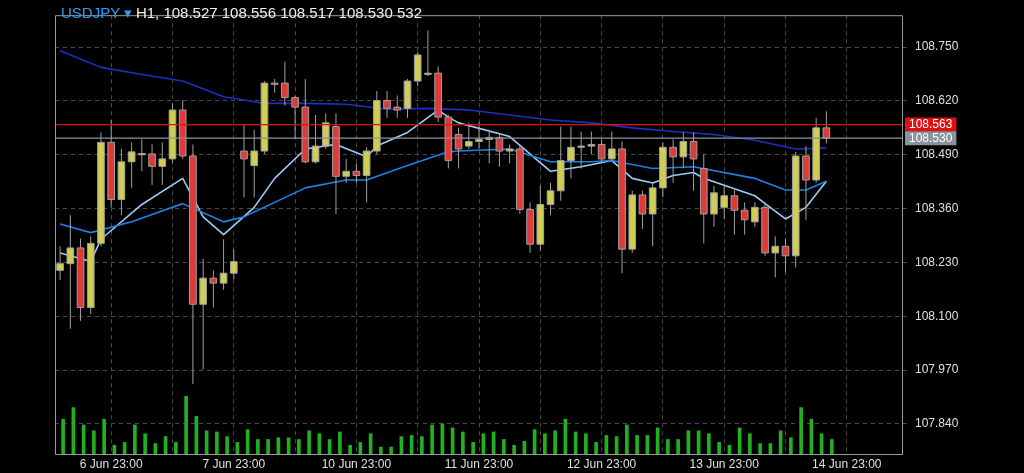 The image size is (1024, 473). I want to click on chart-subtitle: H1, 108.527 108.556 108.517 108.530 532, so click(278, 13).